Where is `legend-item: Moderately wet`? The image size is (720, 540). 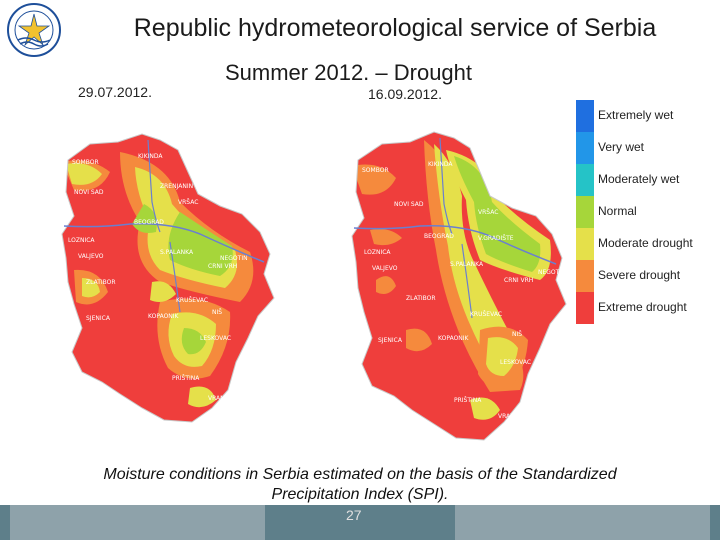 legend-item: Moderately wet is located at coordinates (644, 180).